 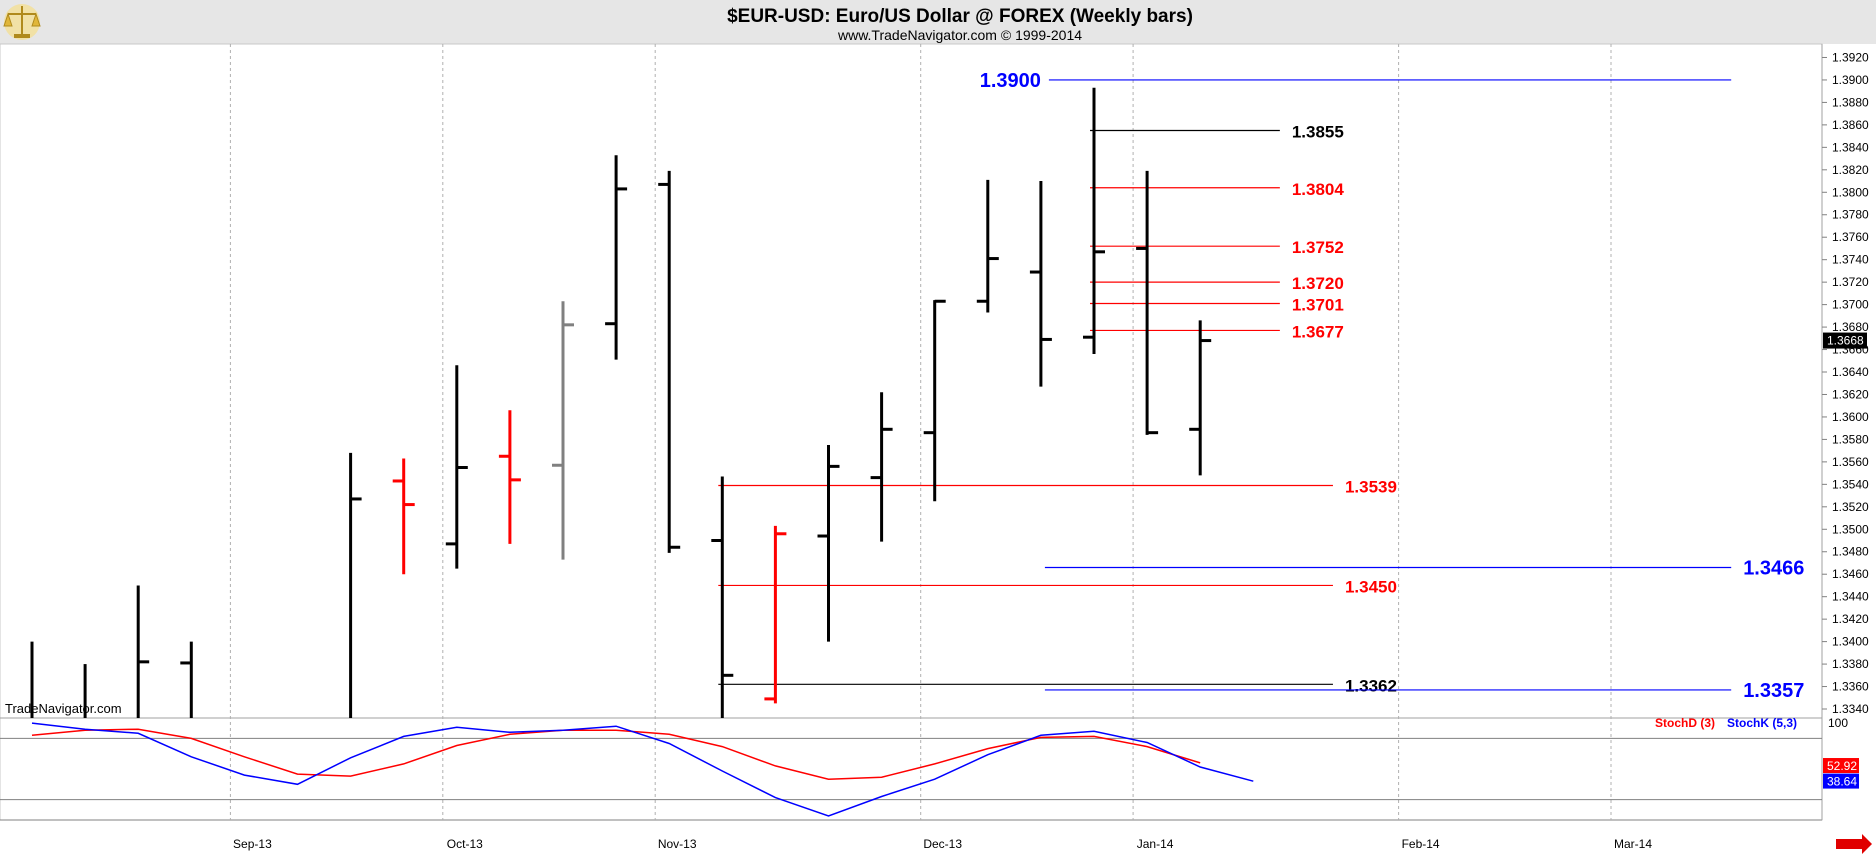 What do you see at coordinates (1850, 260) in the screenshot?
I see `y-tick-label: 1.3740` at bounding box center [1850, 260].